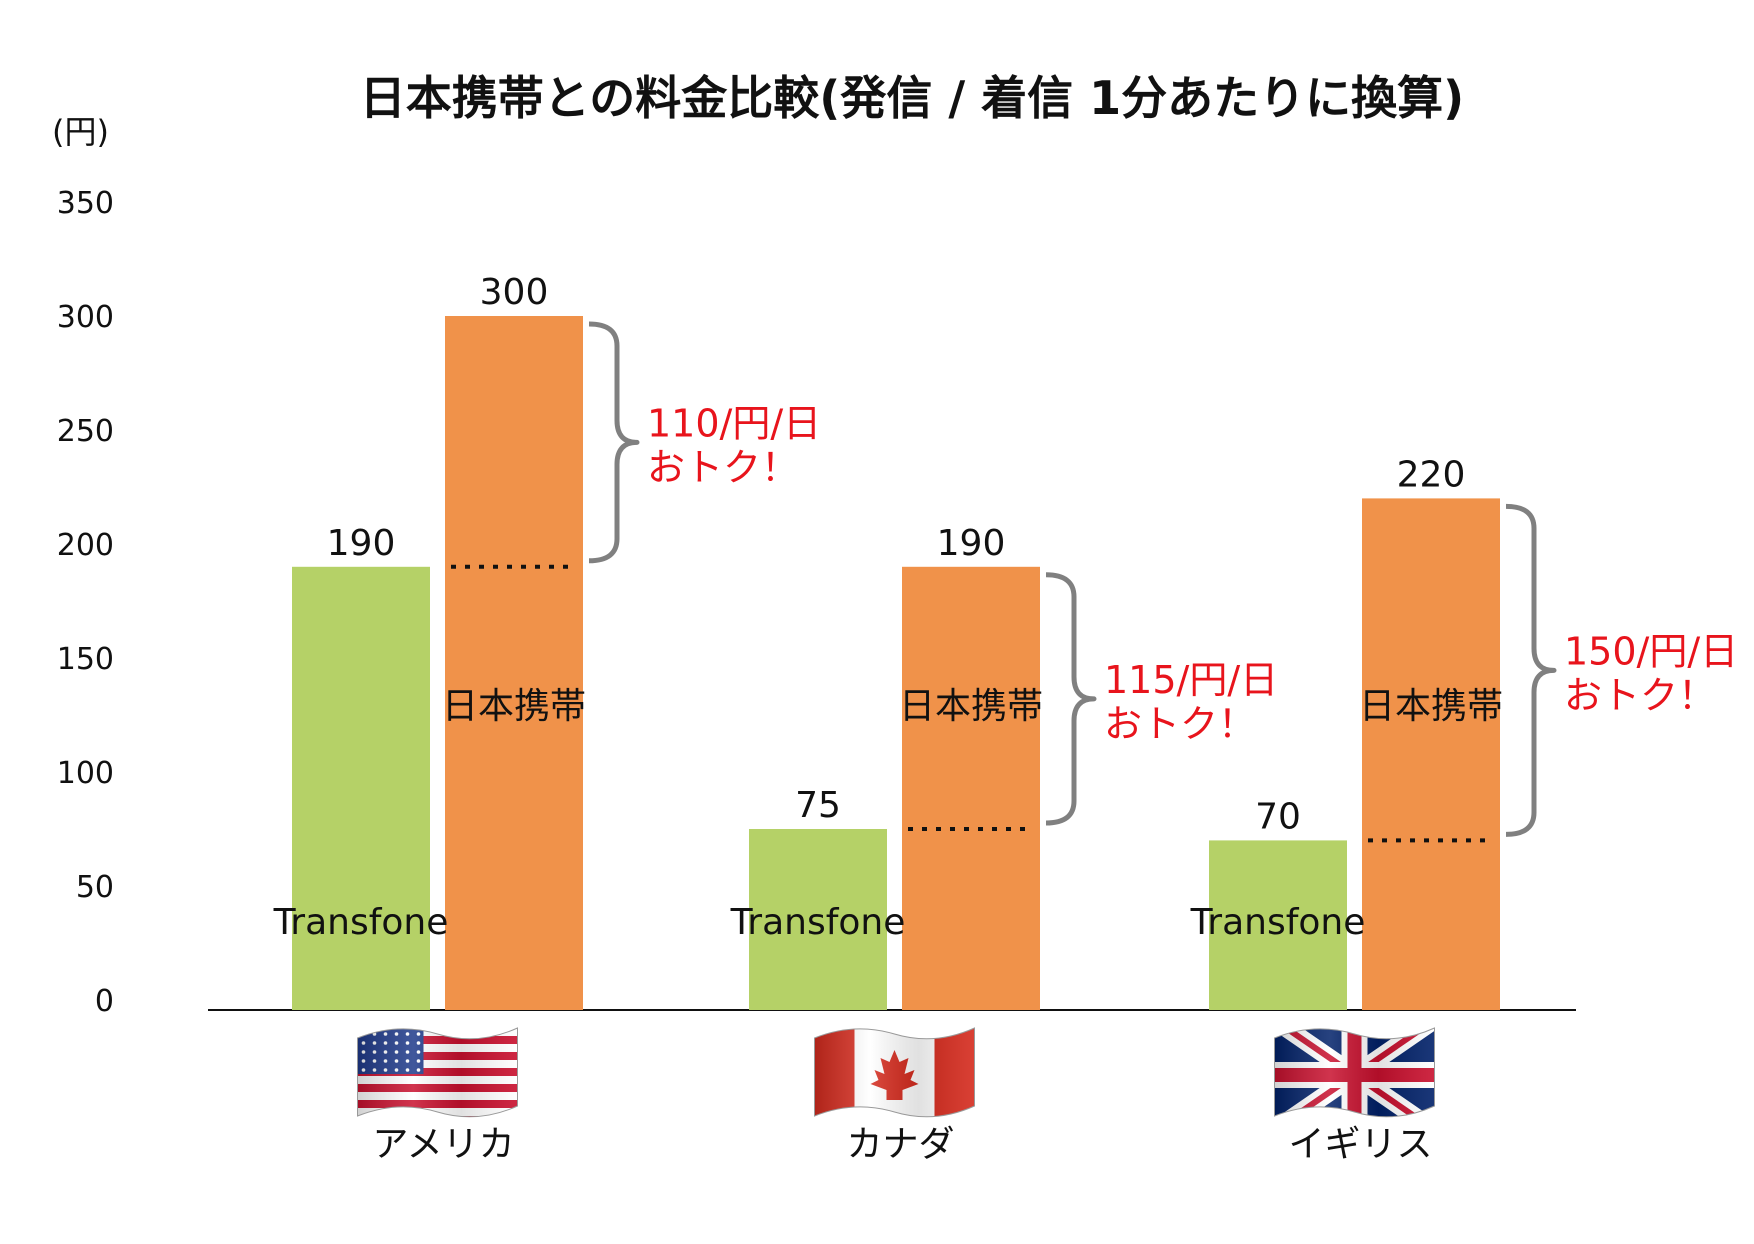 This screenshot has height=1244, width=1754. I want to click on transfone-value-label: 75, so click(818, 805).